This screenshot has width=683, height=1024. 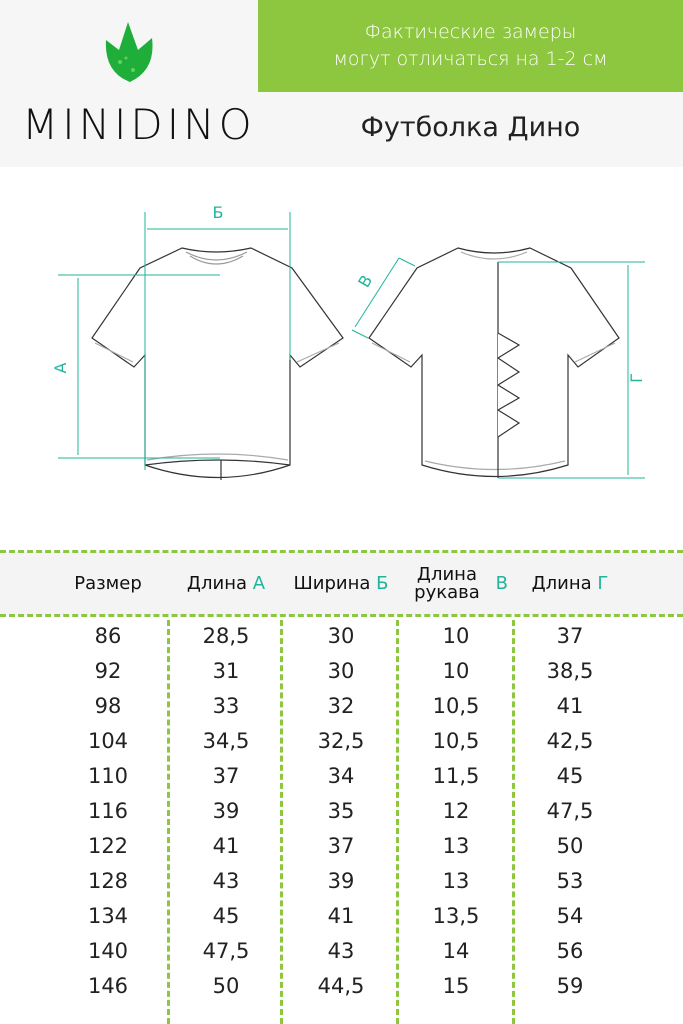 What do you see at coordinates (341, 986) in the screenshot?
I see `table-cell: 44,5` at bounding box center [341, 986].